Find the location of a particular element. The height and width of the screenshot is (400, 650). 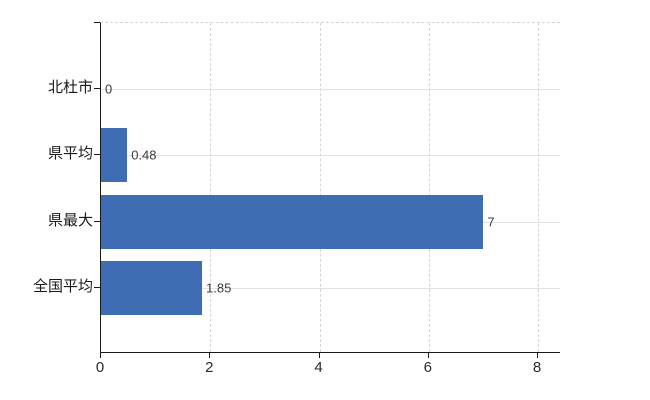

x-tick-label: 8 is located at coordinates (537, 367).